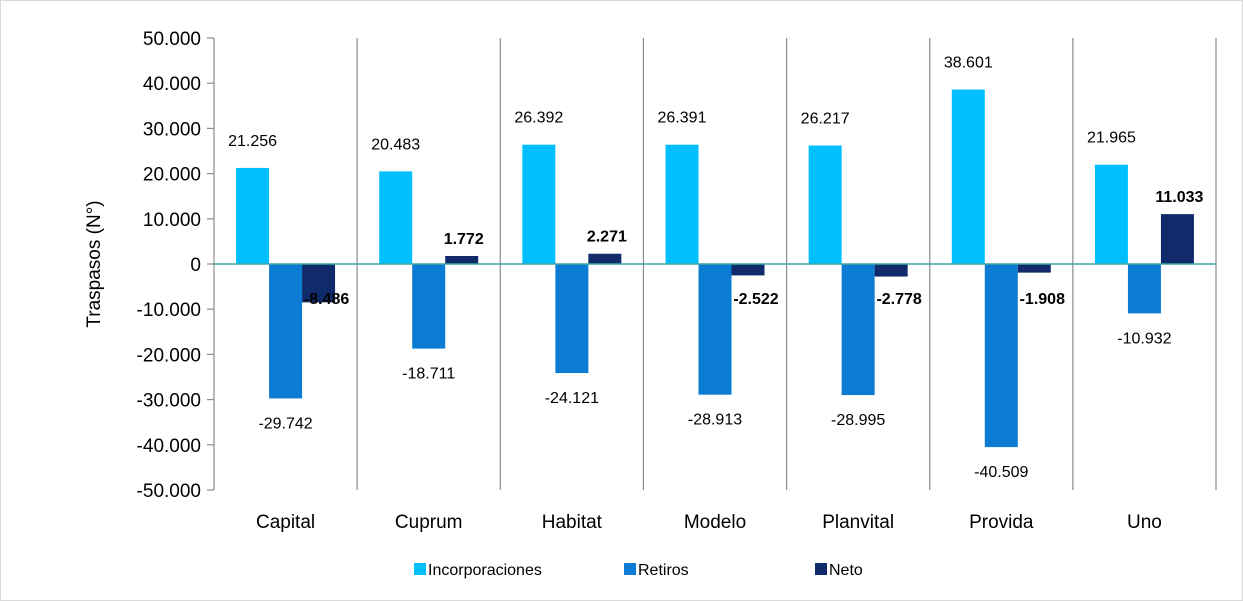 This screenshot has width=1243, height=601. What do you see at coordinates (898, 299) in the screenshot?
I see `data-label-neto: -2.778` at bounding box center [898, 299].